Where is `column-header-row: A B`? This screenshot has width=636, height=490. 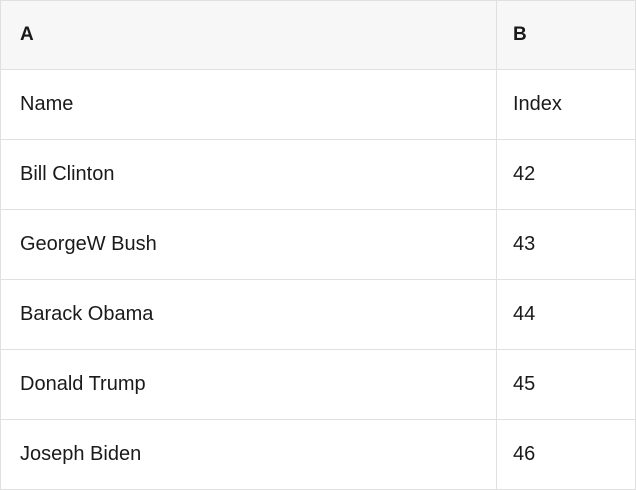 column-header-row: A B is located at coordinates (318, 35).